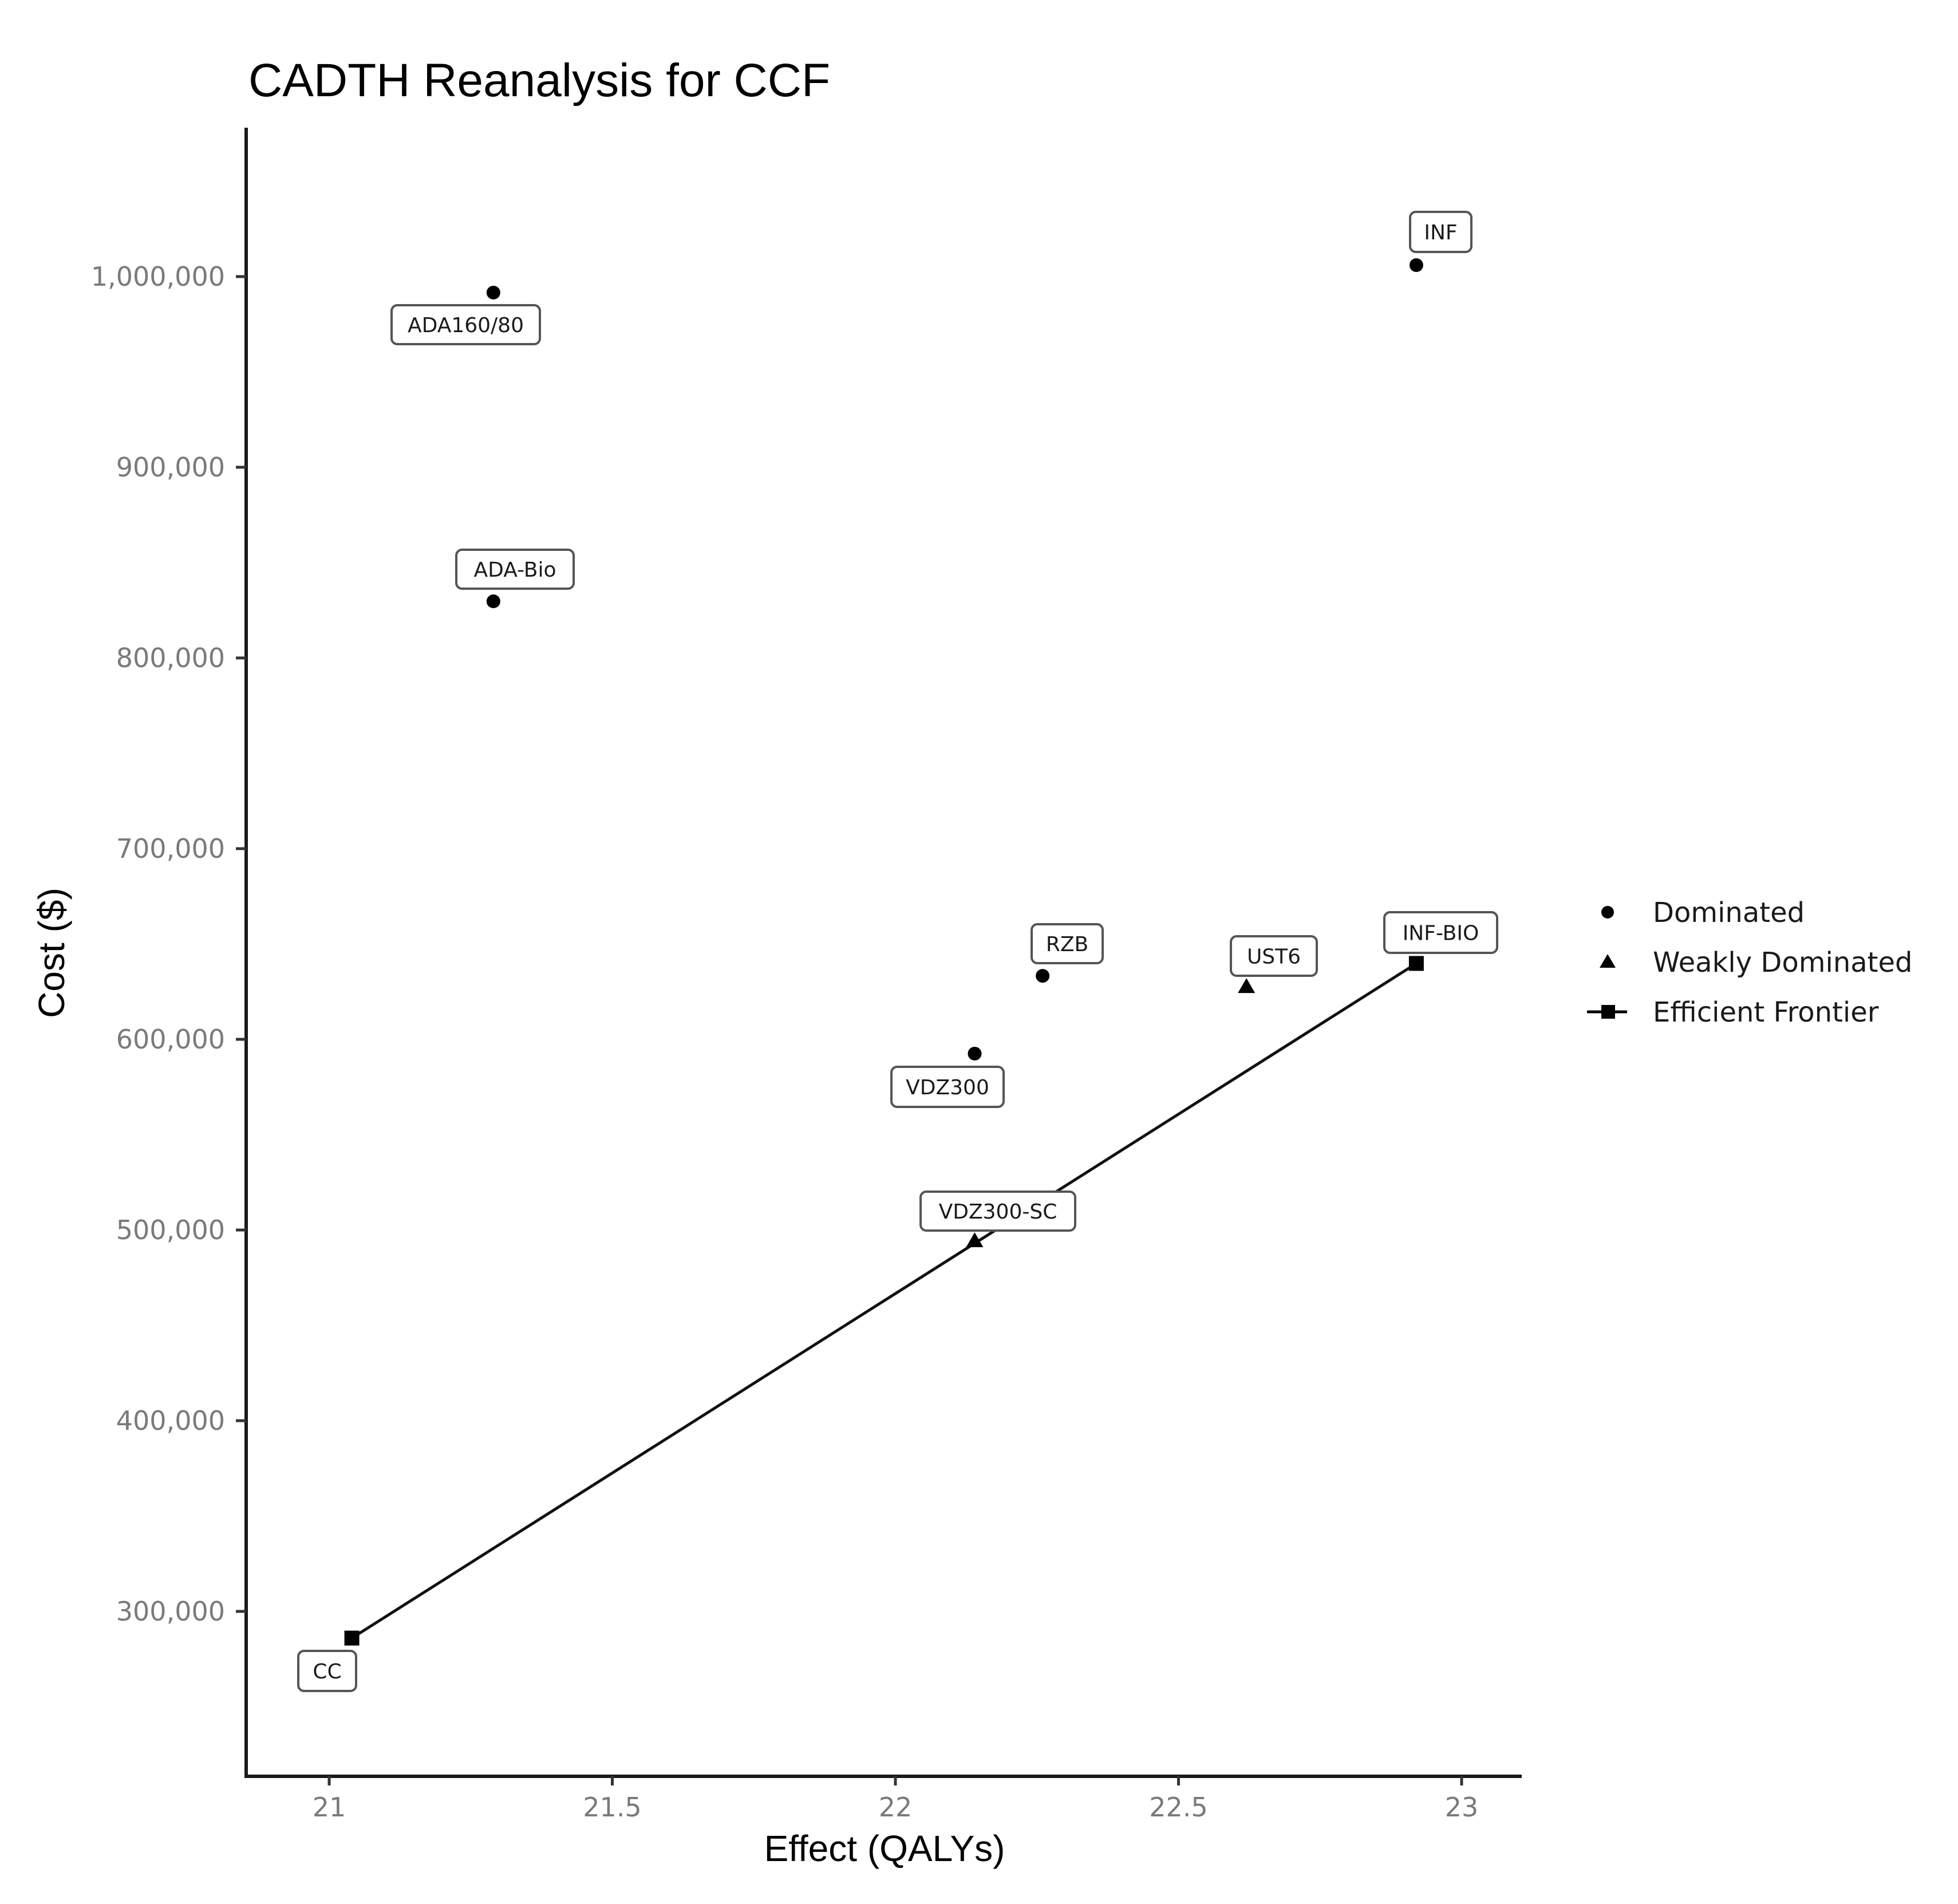 This screenshot has width=1958, height=1904. Describe the element at coordinates (52, 953) in the screenshot. I see `y-axis-title: Cost ($)` at that location.